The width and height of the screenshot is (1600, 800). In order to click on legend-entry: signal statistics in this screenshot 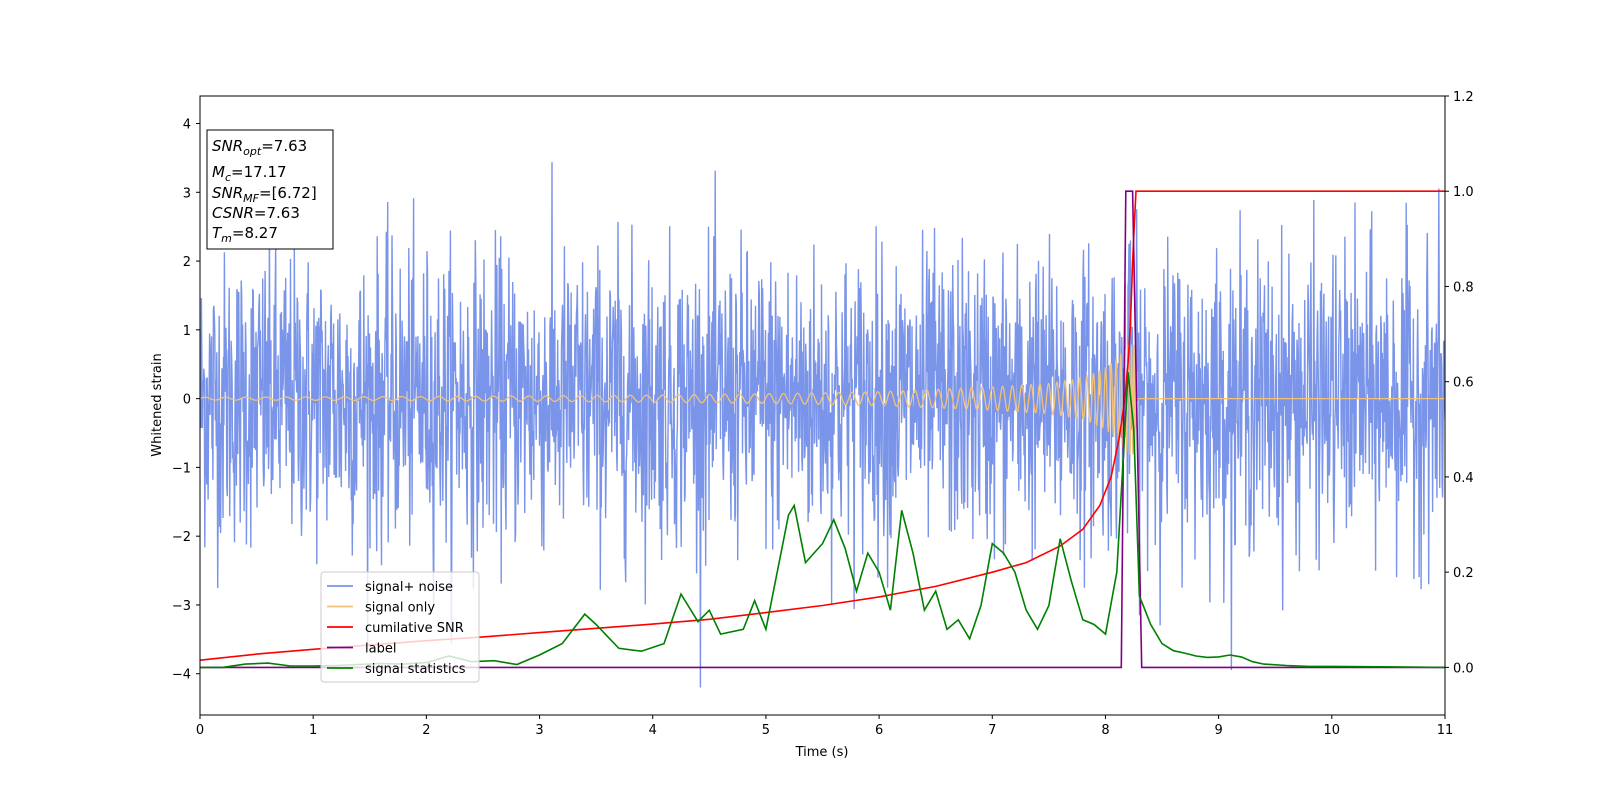, I will do `click(415, 669)`.